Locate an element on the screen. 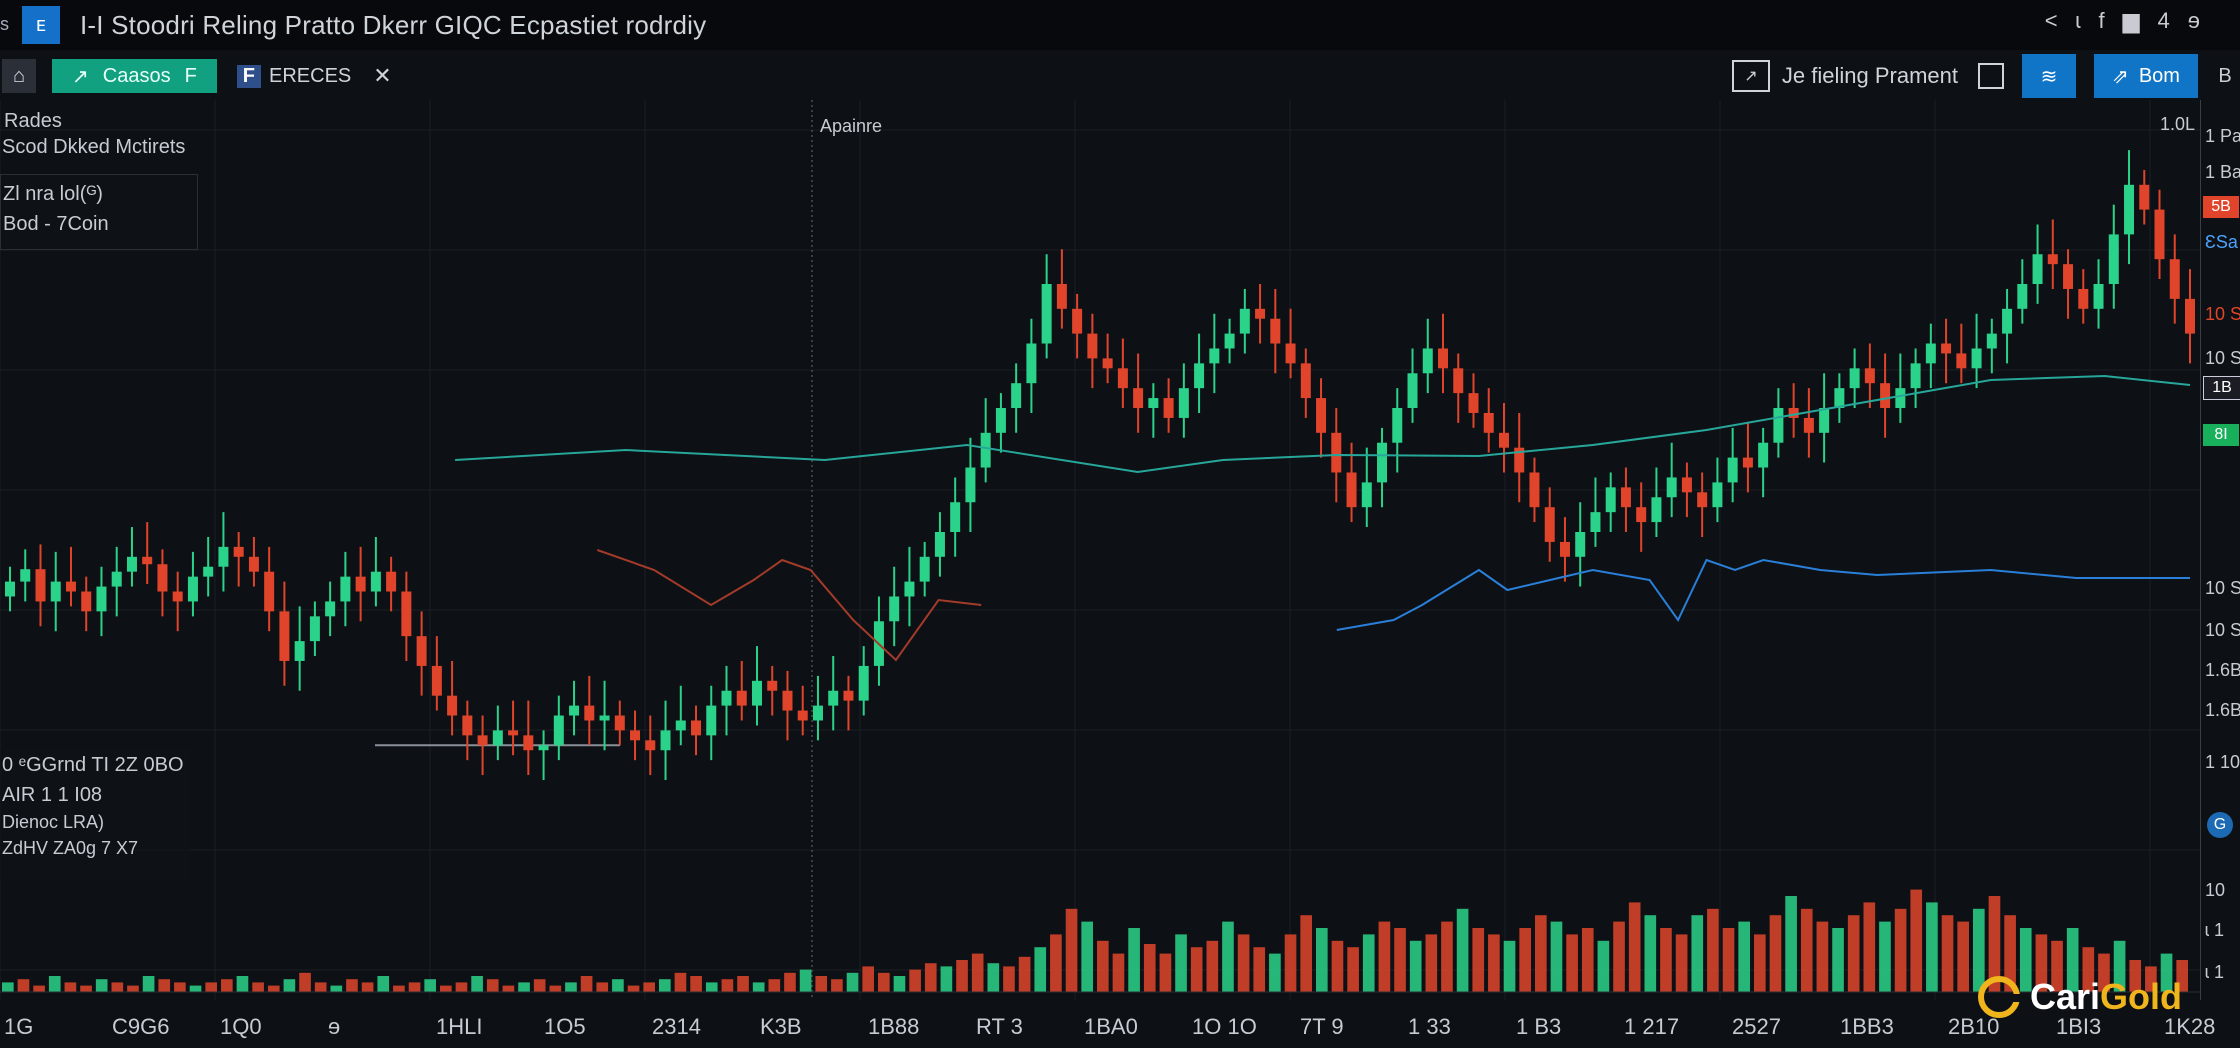 Image resolution: width=2240 pixels, height=1048 pixels. pin-icon: ɩ is located at coordinates (2078, 20).